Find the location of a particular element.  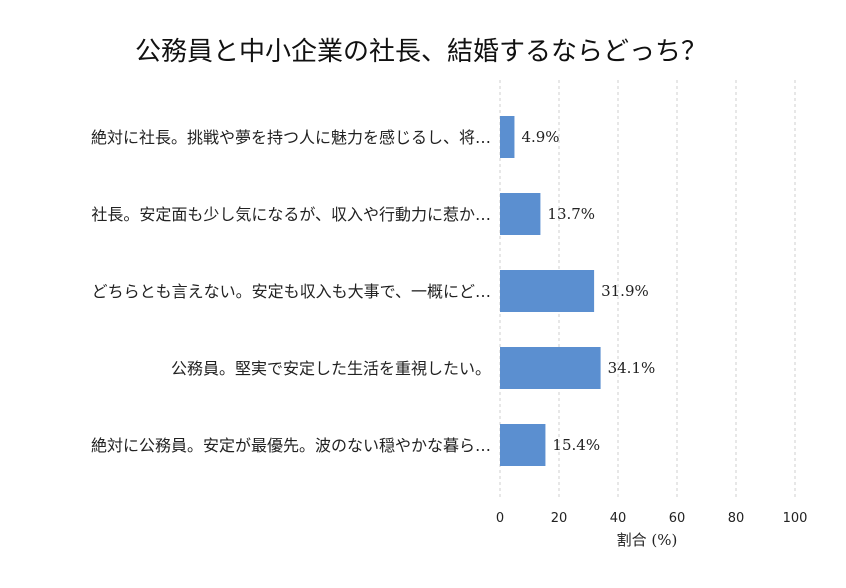

x-axis-label: 割合 (%) is located at coordinates (647, 540).